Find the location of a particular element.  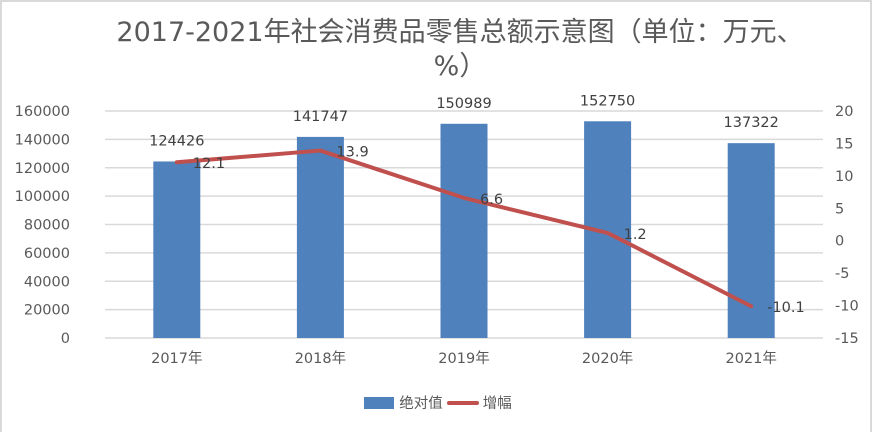

right-axis-tick: -5 is located at coordinates (842, 274).